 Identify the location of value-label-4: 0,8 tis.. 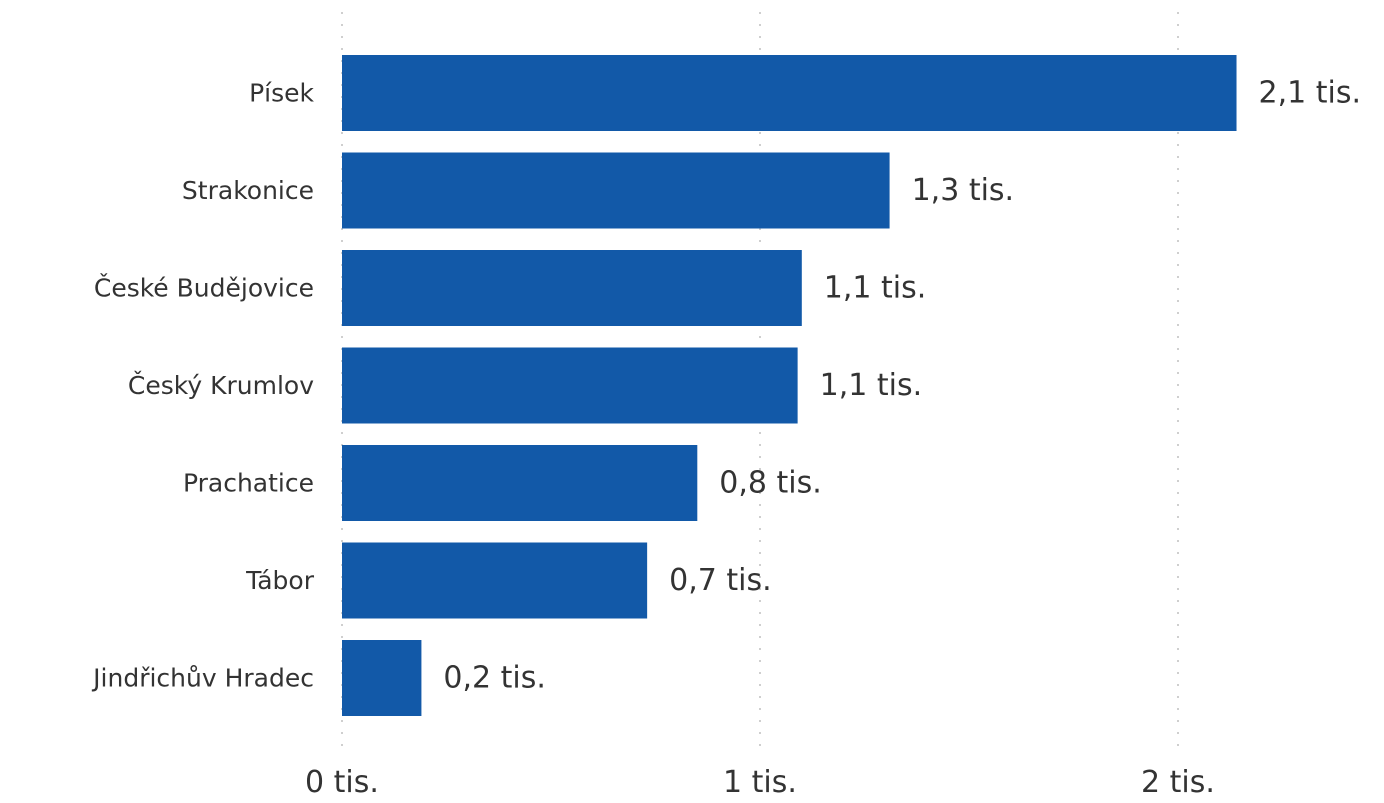
(770, 483).